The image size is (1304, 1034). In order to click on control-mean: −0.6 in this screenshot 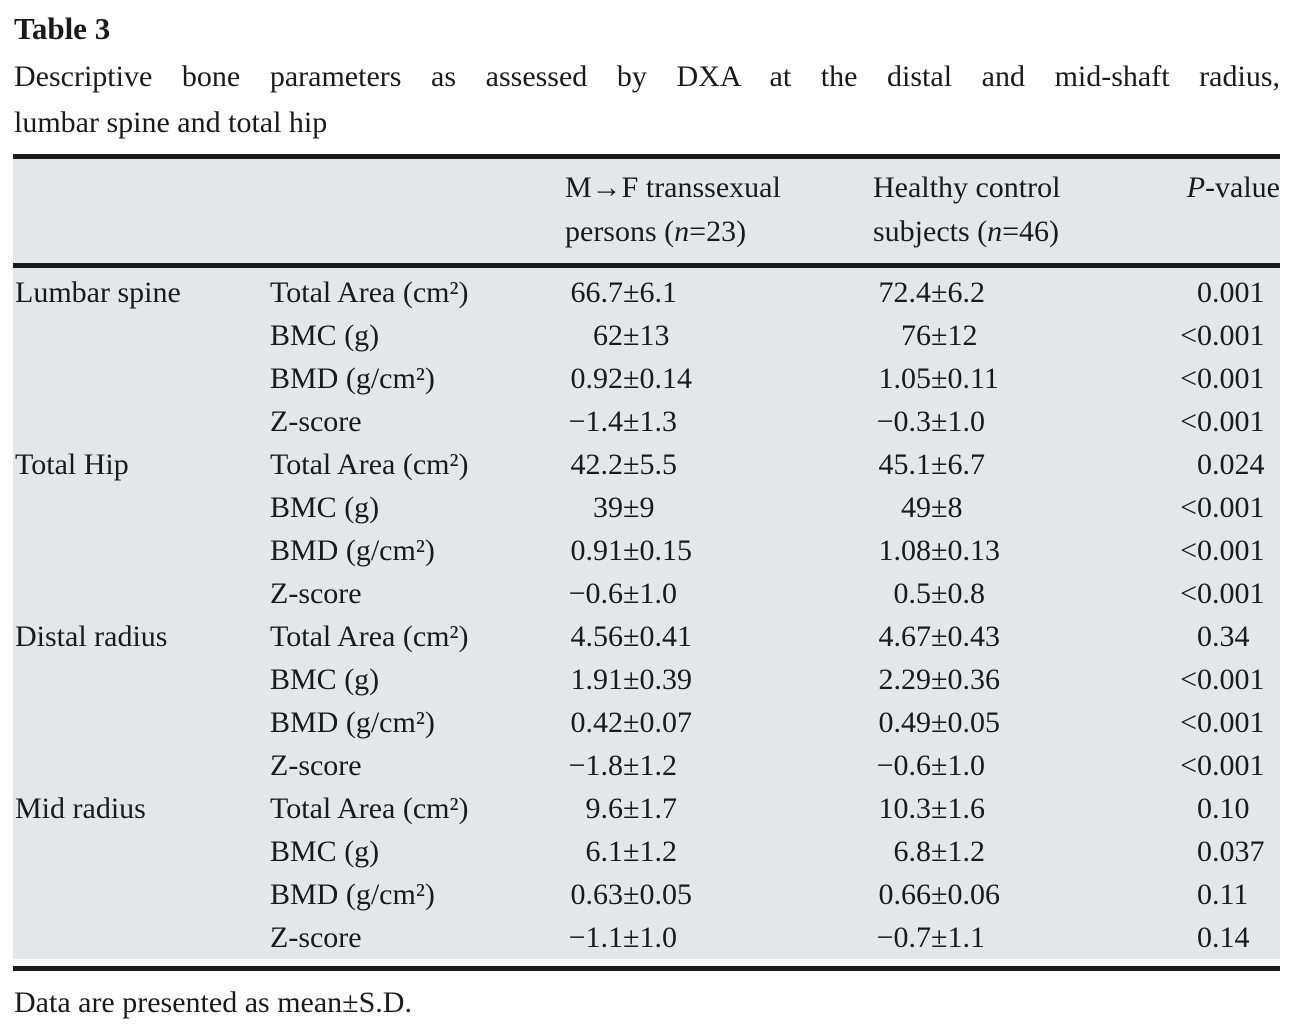, I will do `click(903, 765)`.